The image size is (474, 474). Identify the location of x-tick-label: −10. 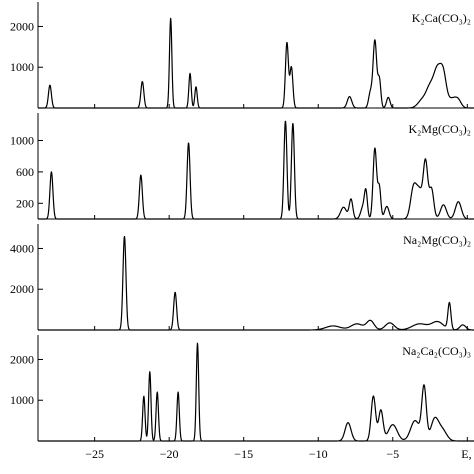
(318, 454).